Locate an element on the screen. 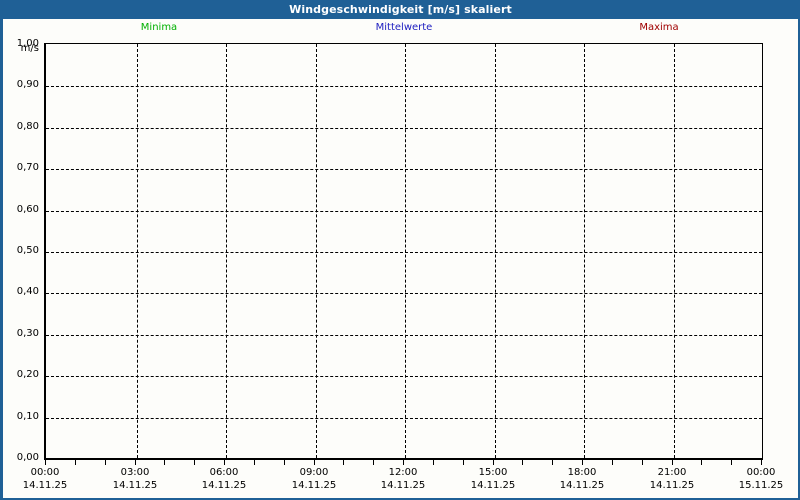  legend-item-minima: Minima is located at coordinates (159, 27).